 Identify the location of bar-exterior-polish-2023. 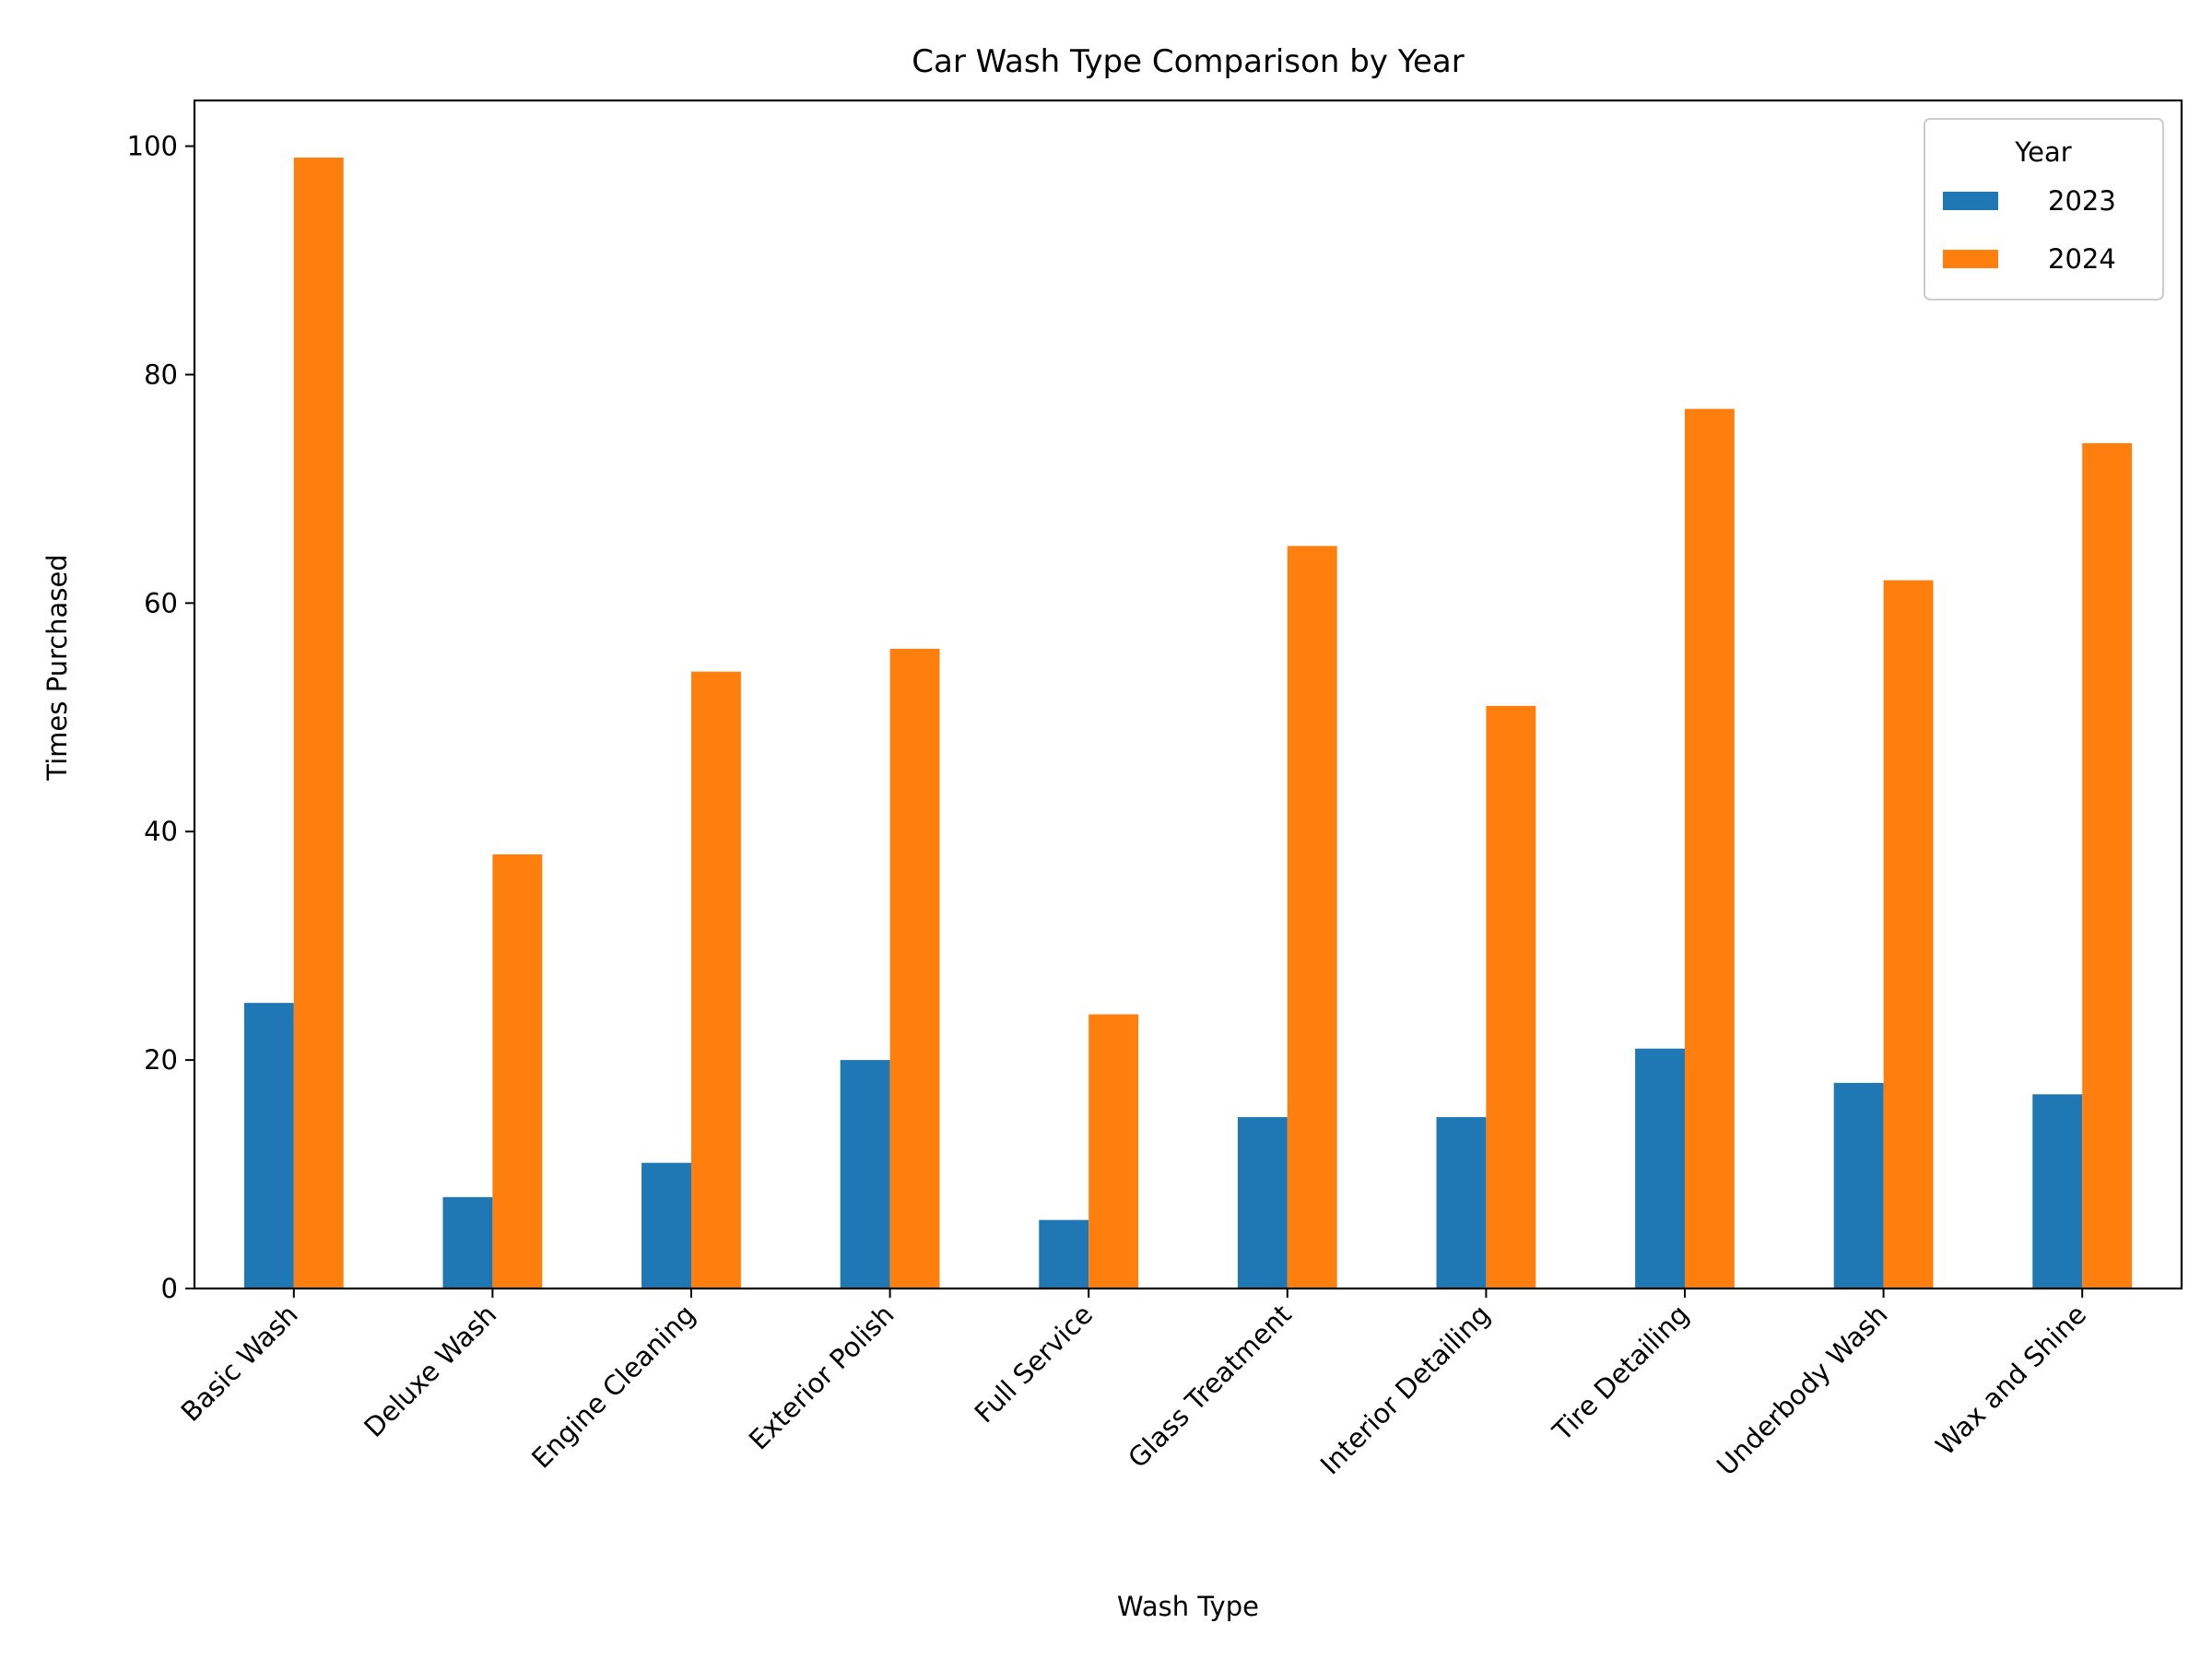
(865, 1174).